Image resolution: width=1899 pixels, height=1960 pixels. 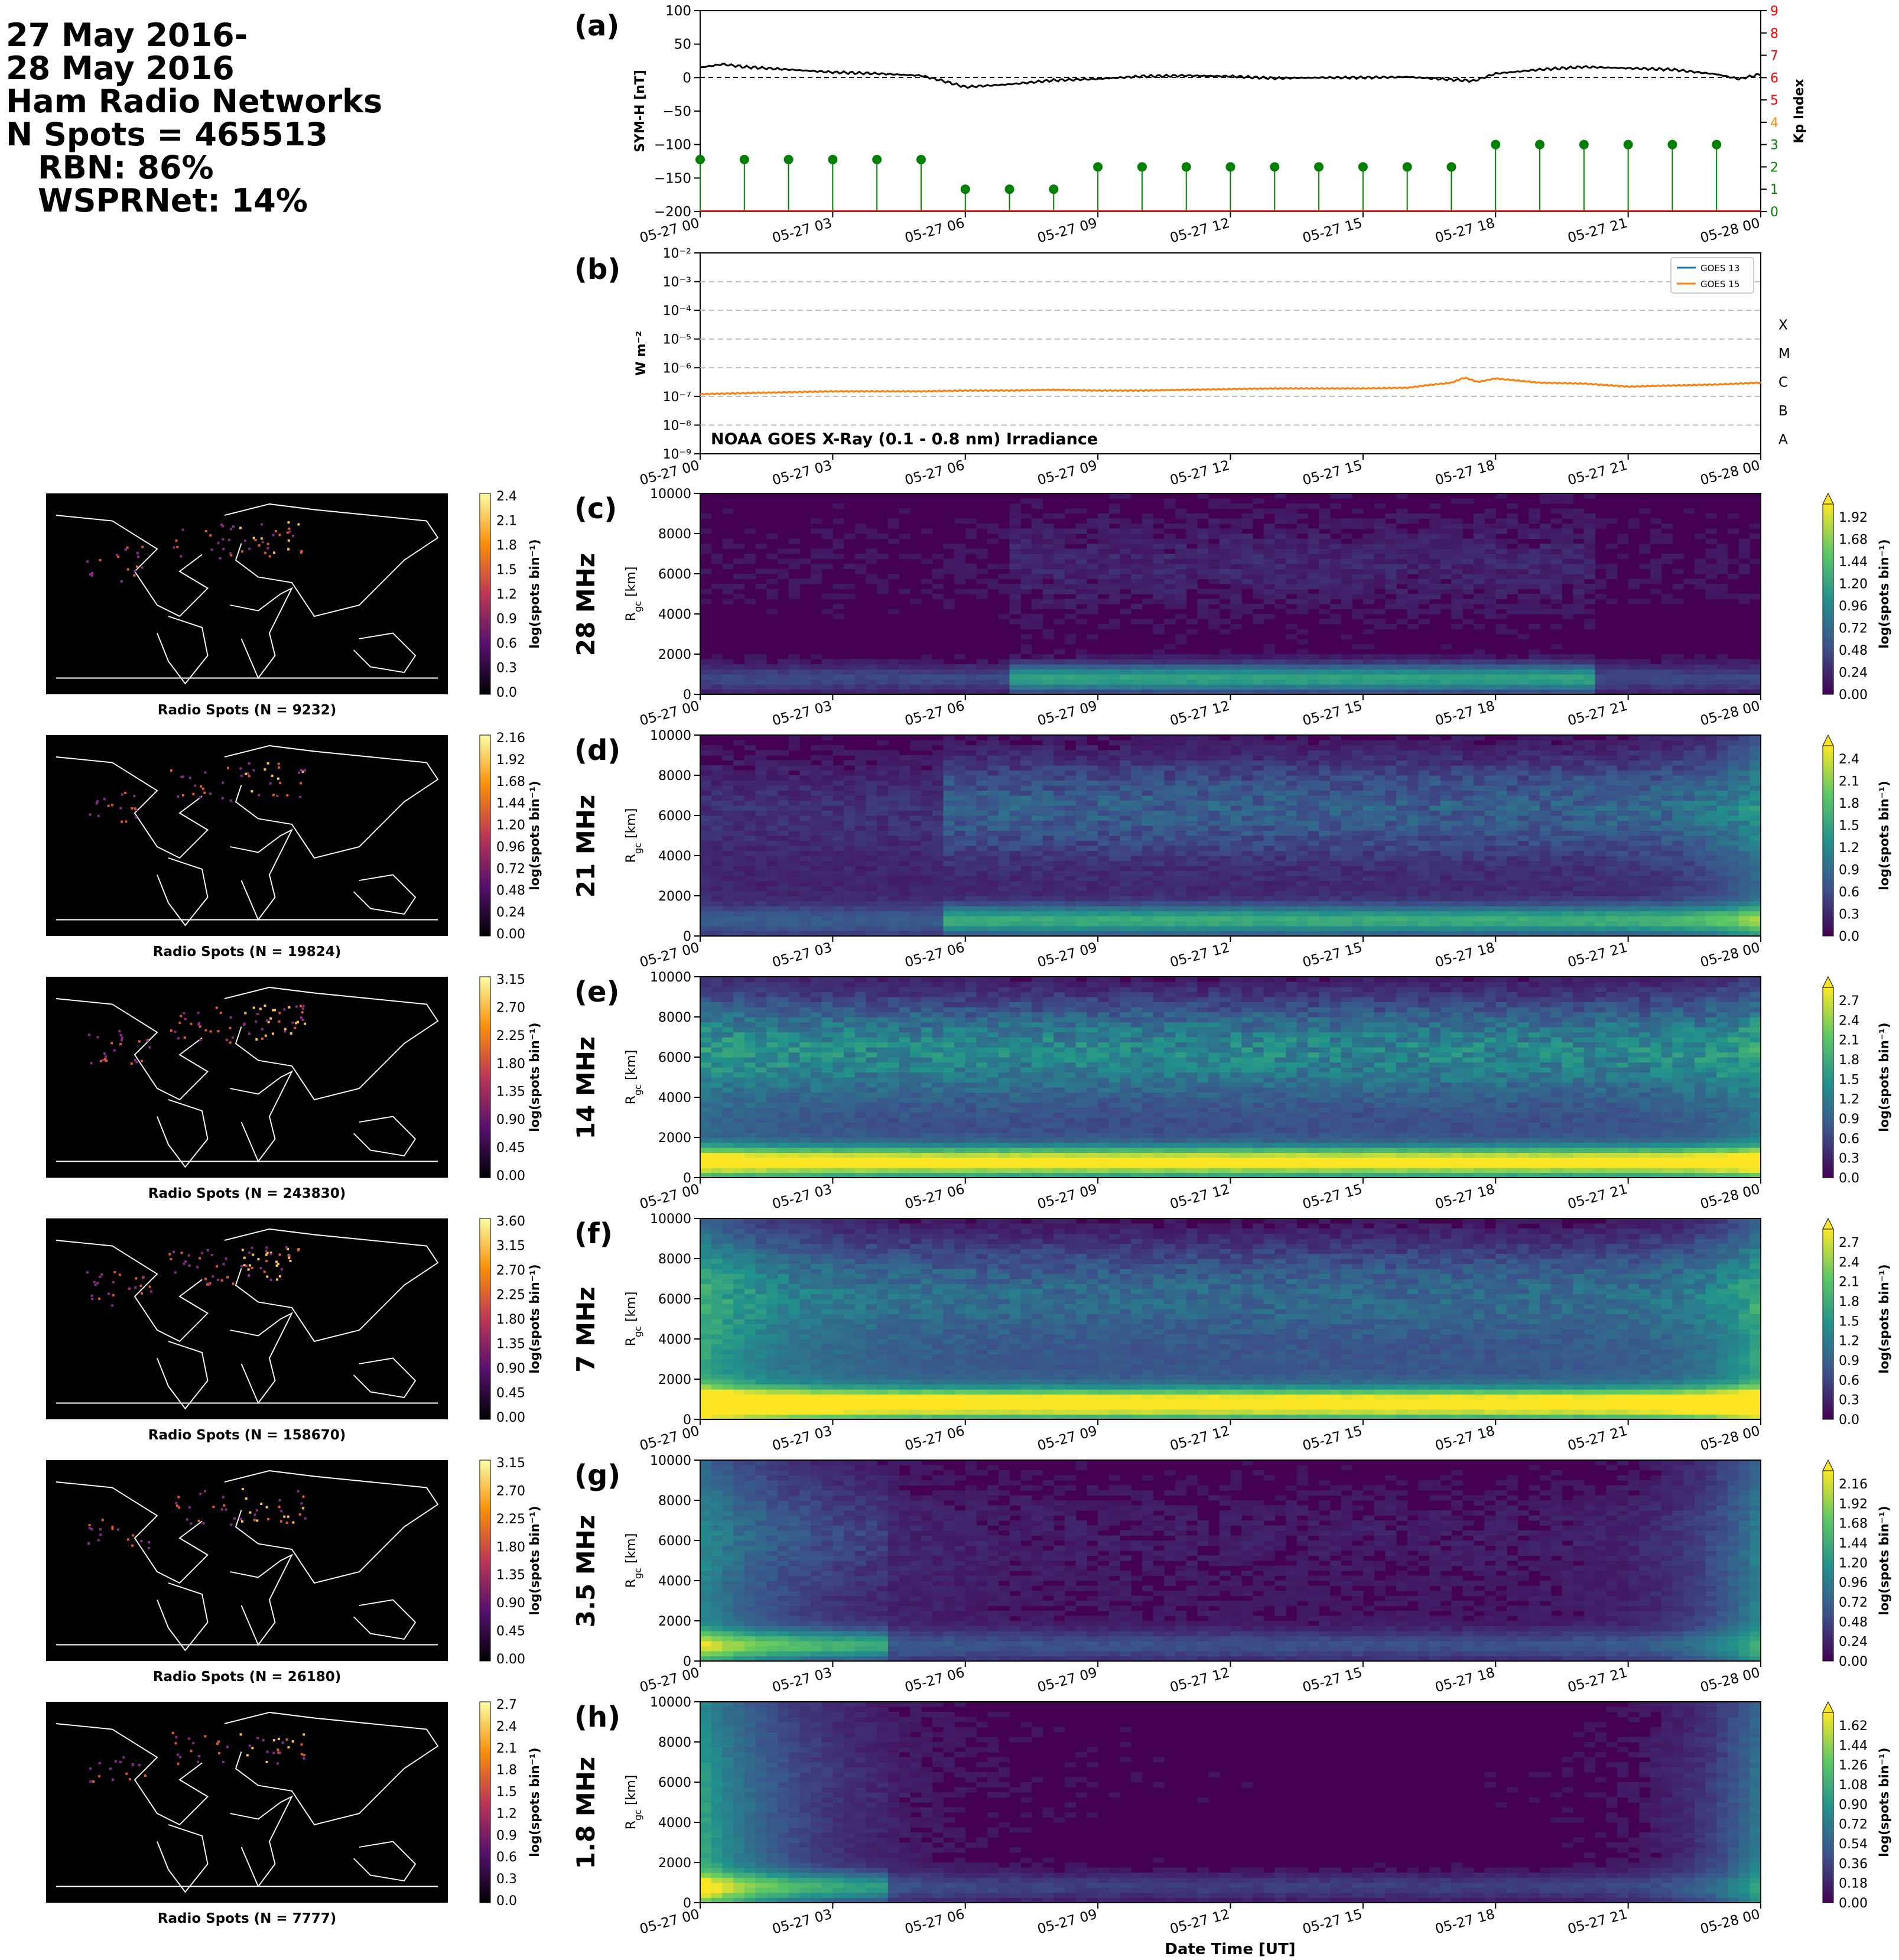 I want to click on heatmap-colorbar-tick-label: 1.92, so click(x=1853, y=518).